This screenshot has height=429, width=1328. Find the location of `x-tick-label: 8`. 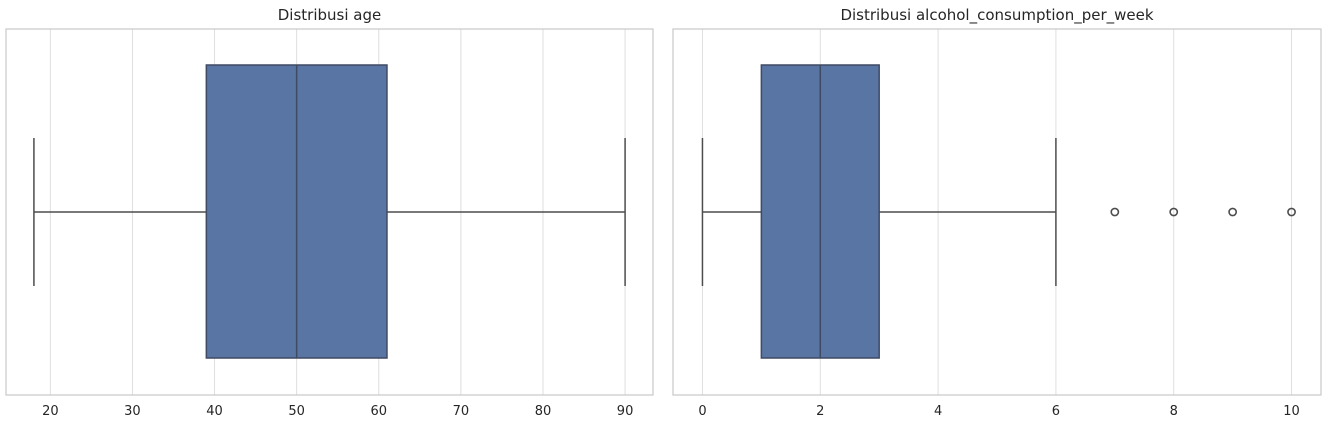

x-tick-label: 8 is located at coordinates (1174, 411).